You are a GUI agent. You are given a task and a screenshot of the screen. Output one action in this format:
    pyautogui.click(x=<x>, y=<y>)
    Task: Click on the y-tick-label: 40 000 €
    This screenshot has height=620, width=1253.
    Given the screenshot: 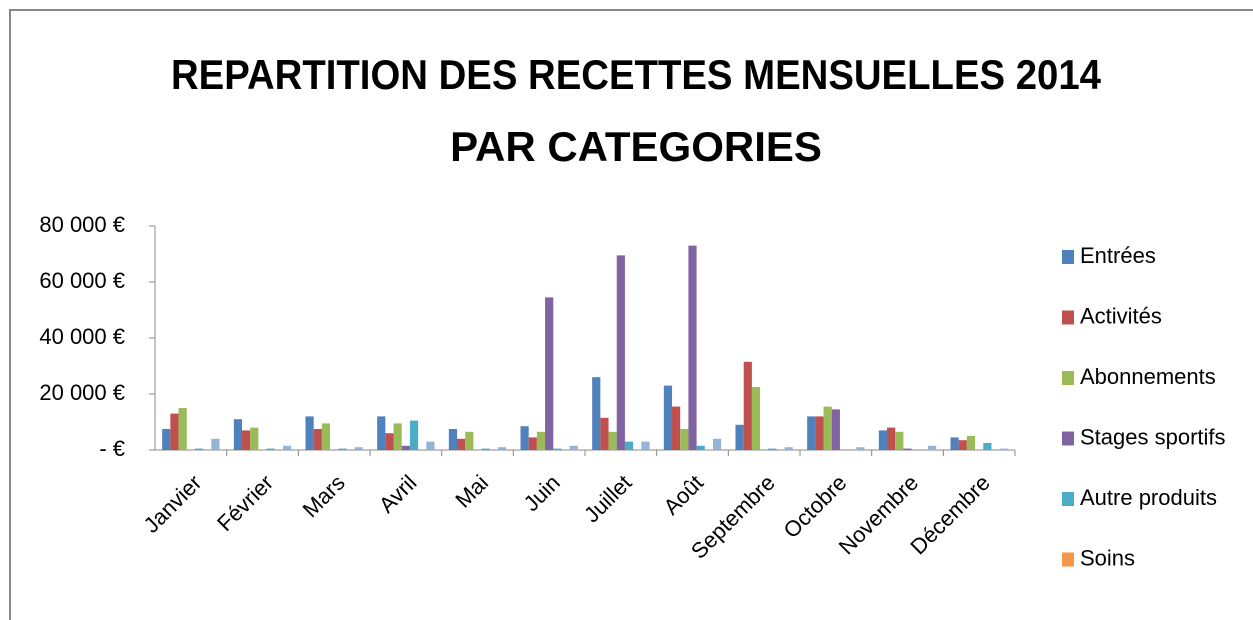 What is the action you would take?
    pyautogui.click(x=82, y=336)
    